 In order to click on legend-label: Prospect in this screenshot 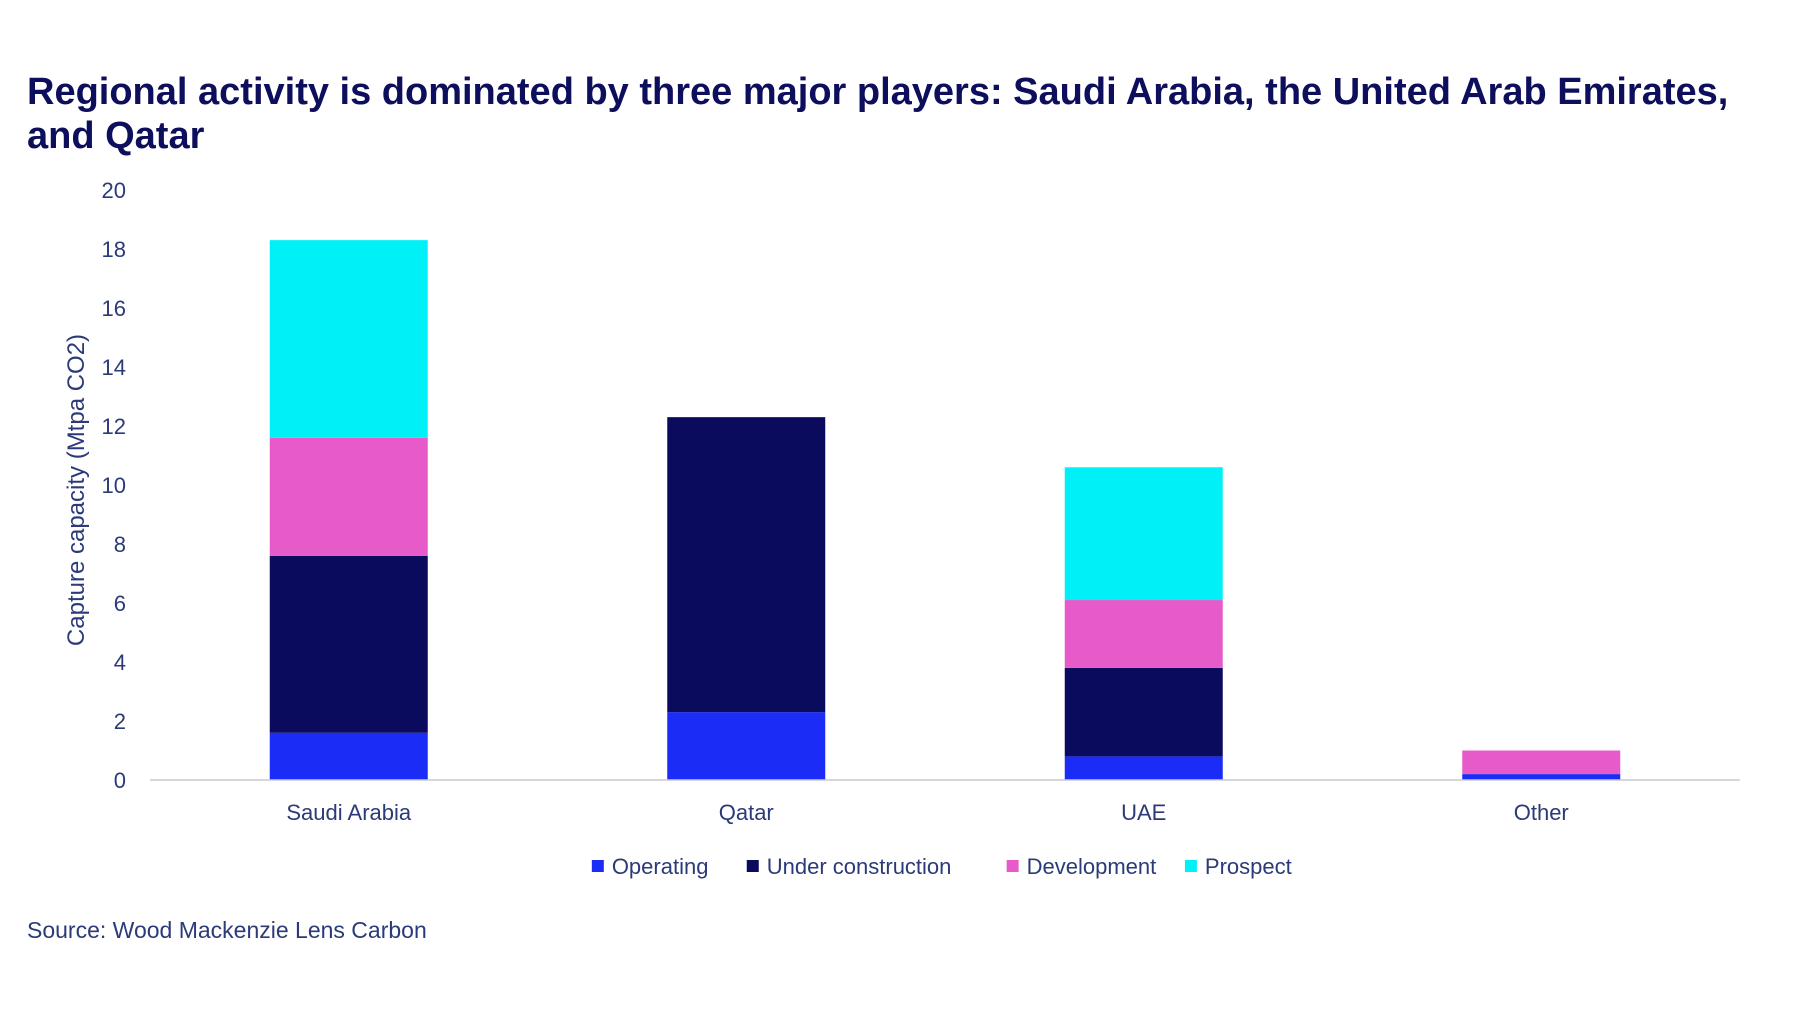, I will do `click(1248, 866)`.